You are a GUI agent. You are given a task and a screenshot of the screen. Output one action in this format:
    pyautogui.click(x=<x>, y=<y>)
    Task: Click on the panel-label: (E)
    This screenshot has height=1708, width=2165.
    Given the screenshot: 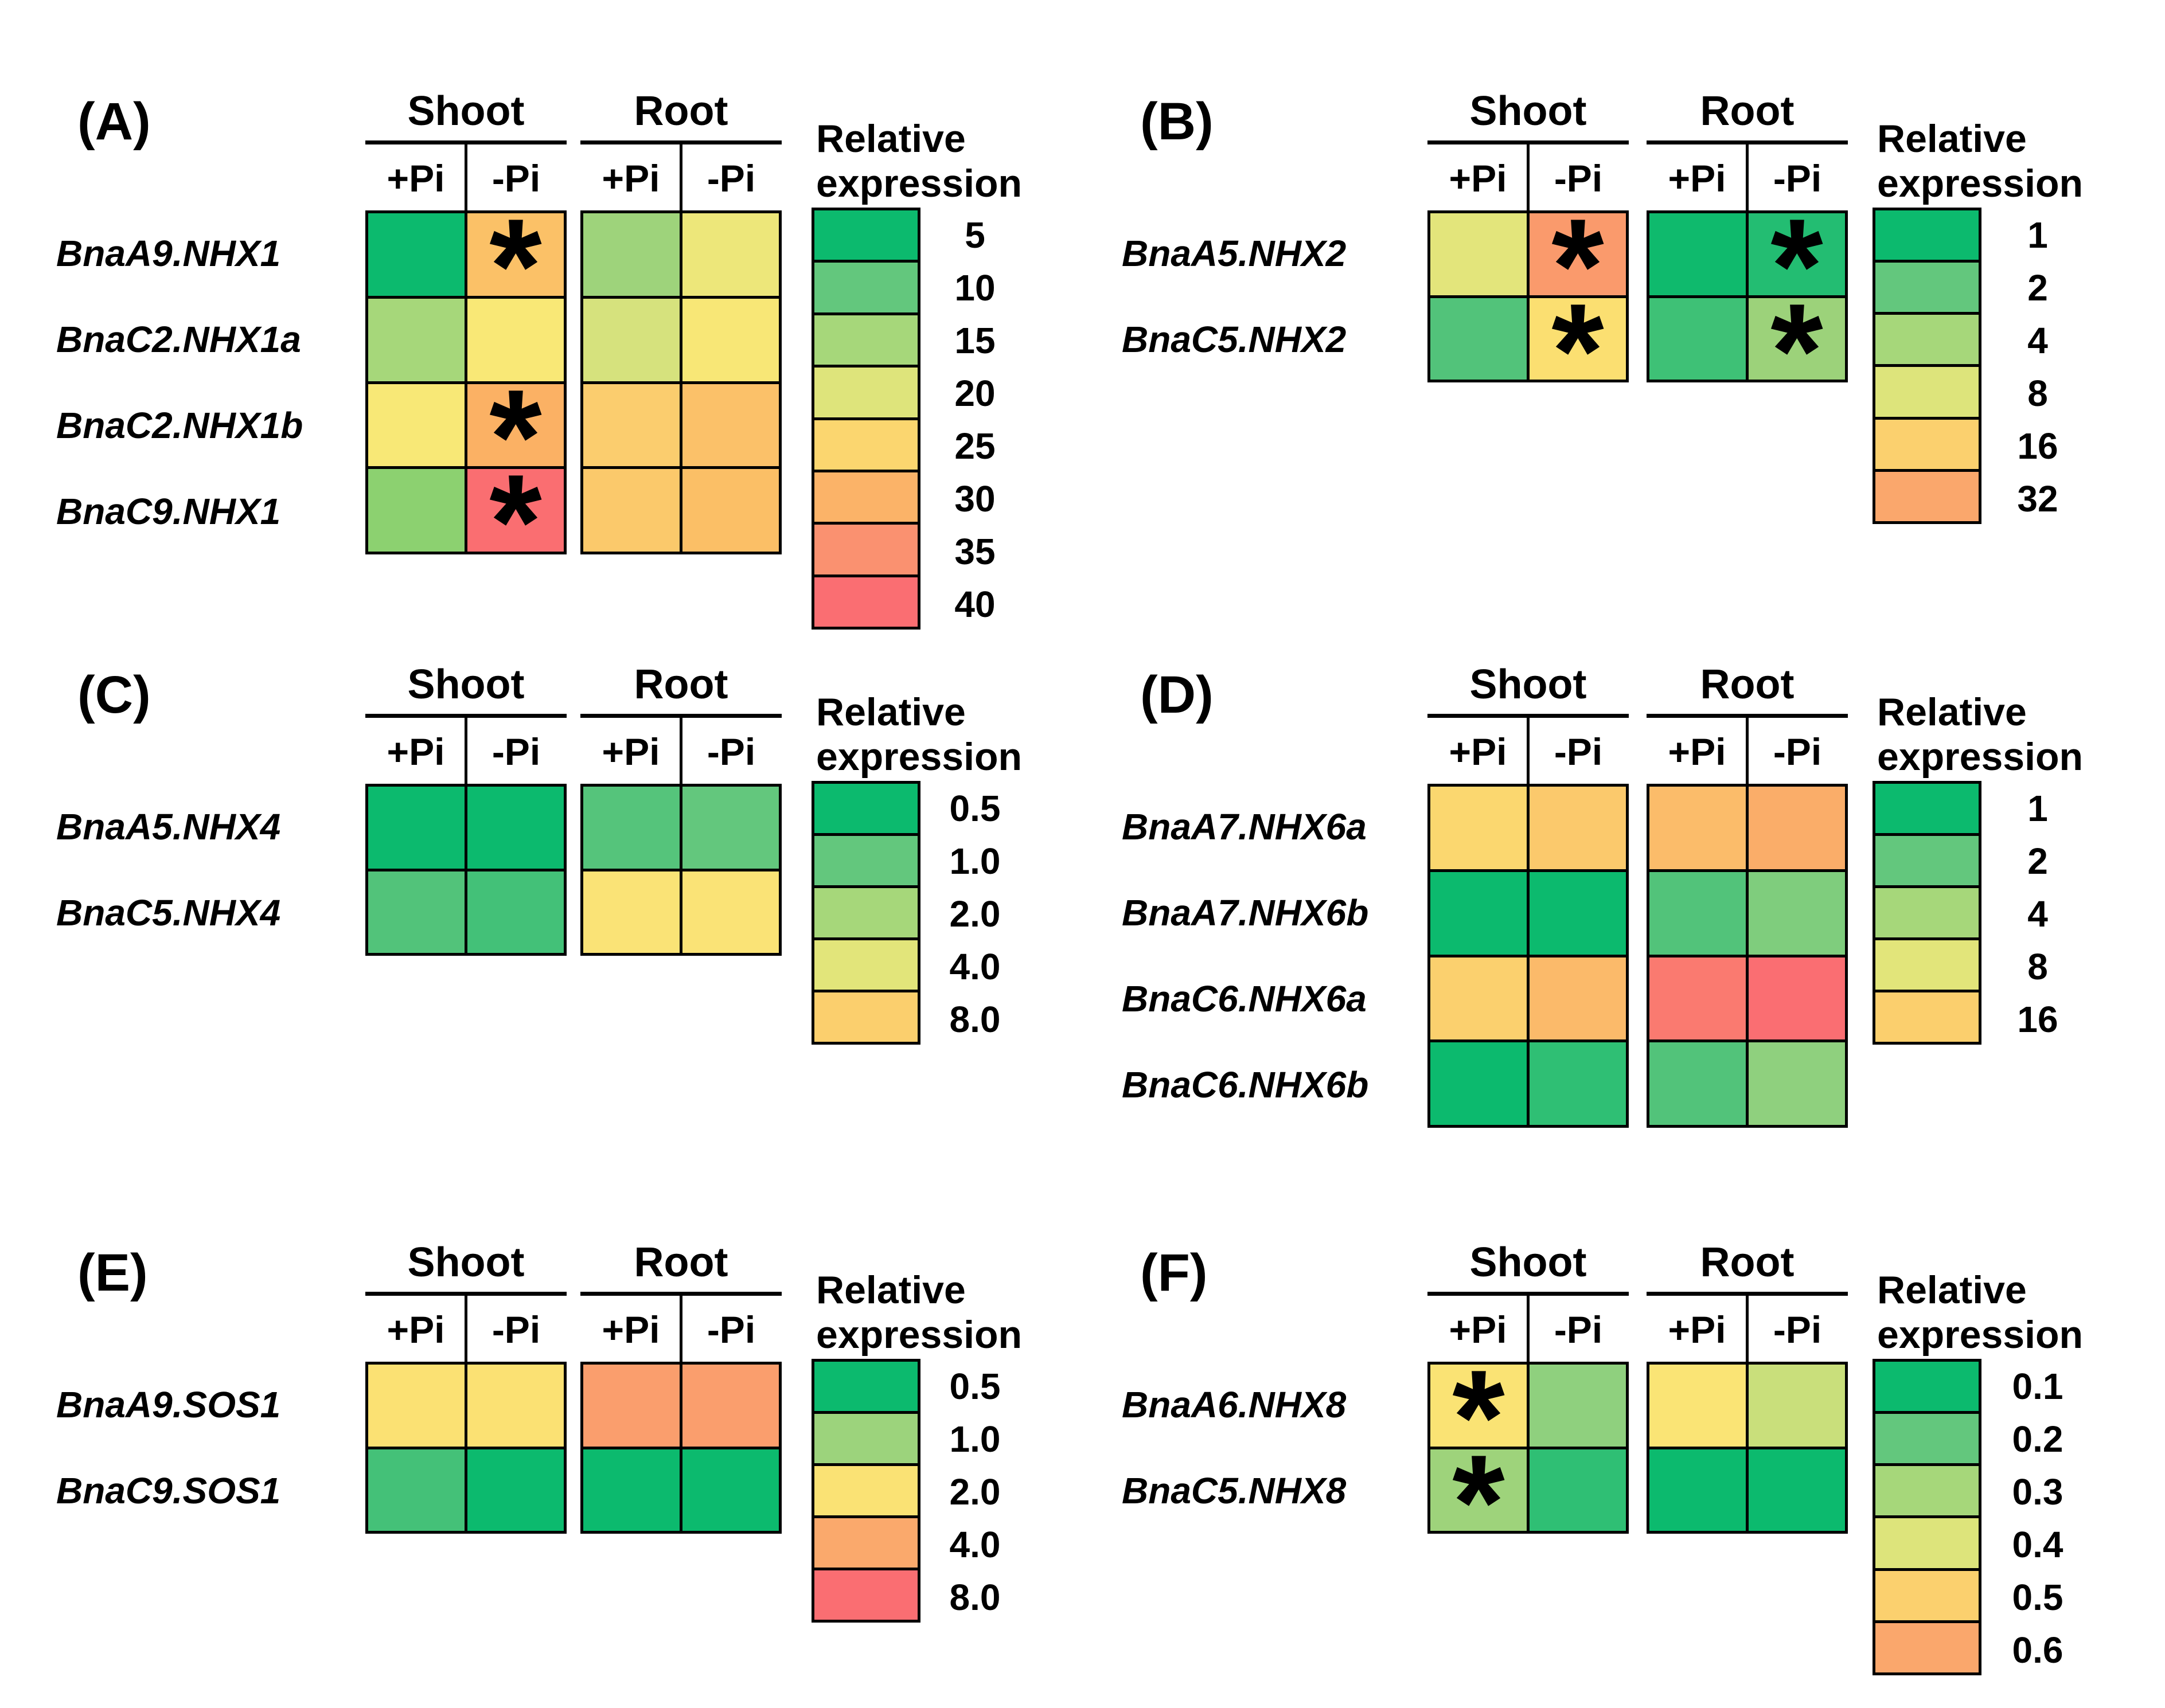 What is the action you would take?
    pyautogui.click(x=112, y=1273)
    